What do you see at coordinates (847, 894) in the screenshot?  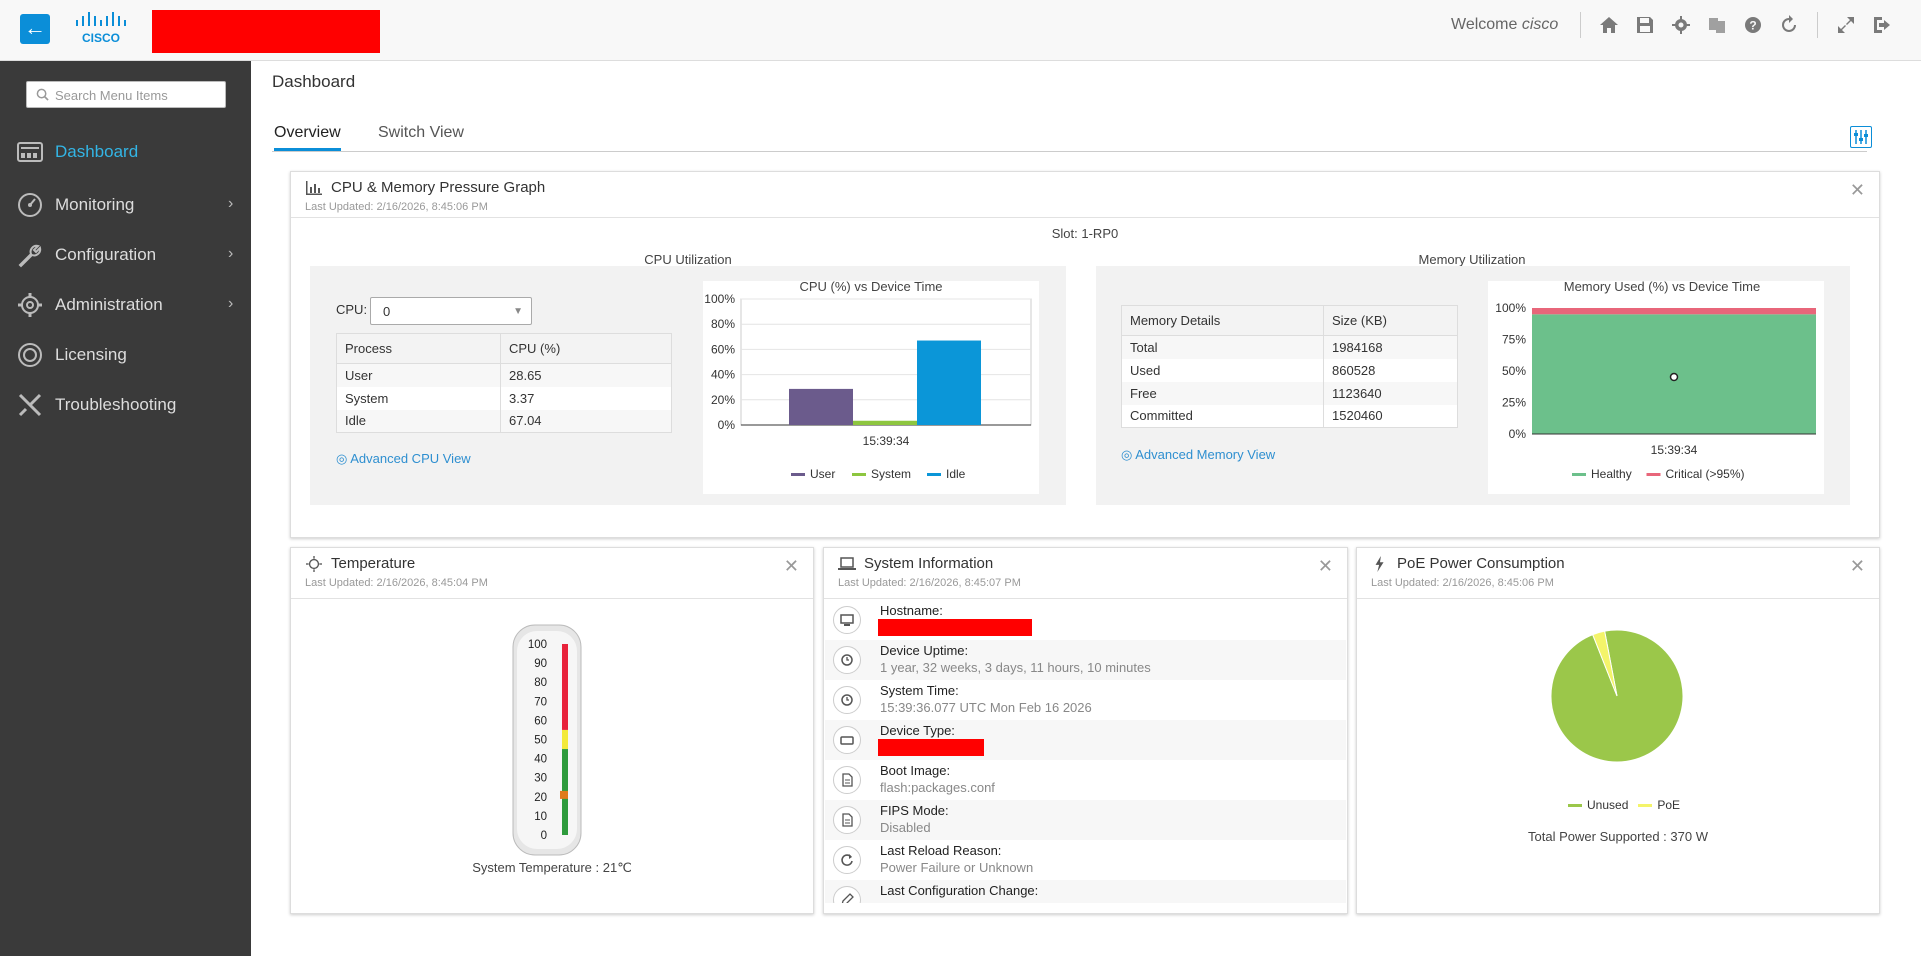 I see `edit-icon` at bounding box center [847, 894].